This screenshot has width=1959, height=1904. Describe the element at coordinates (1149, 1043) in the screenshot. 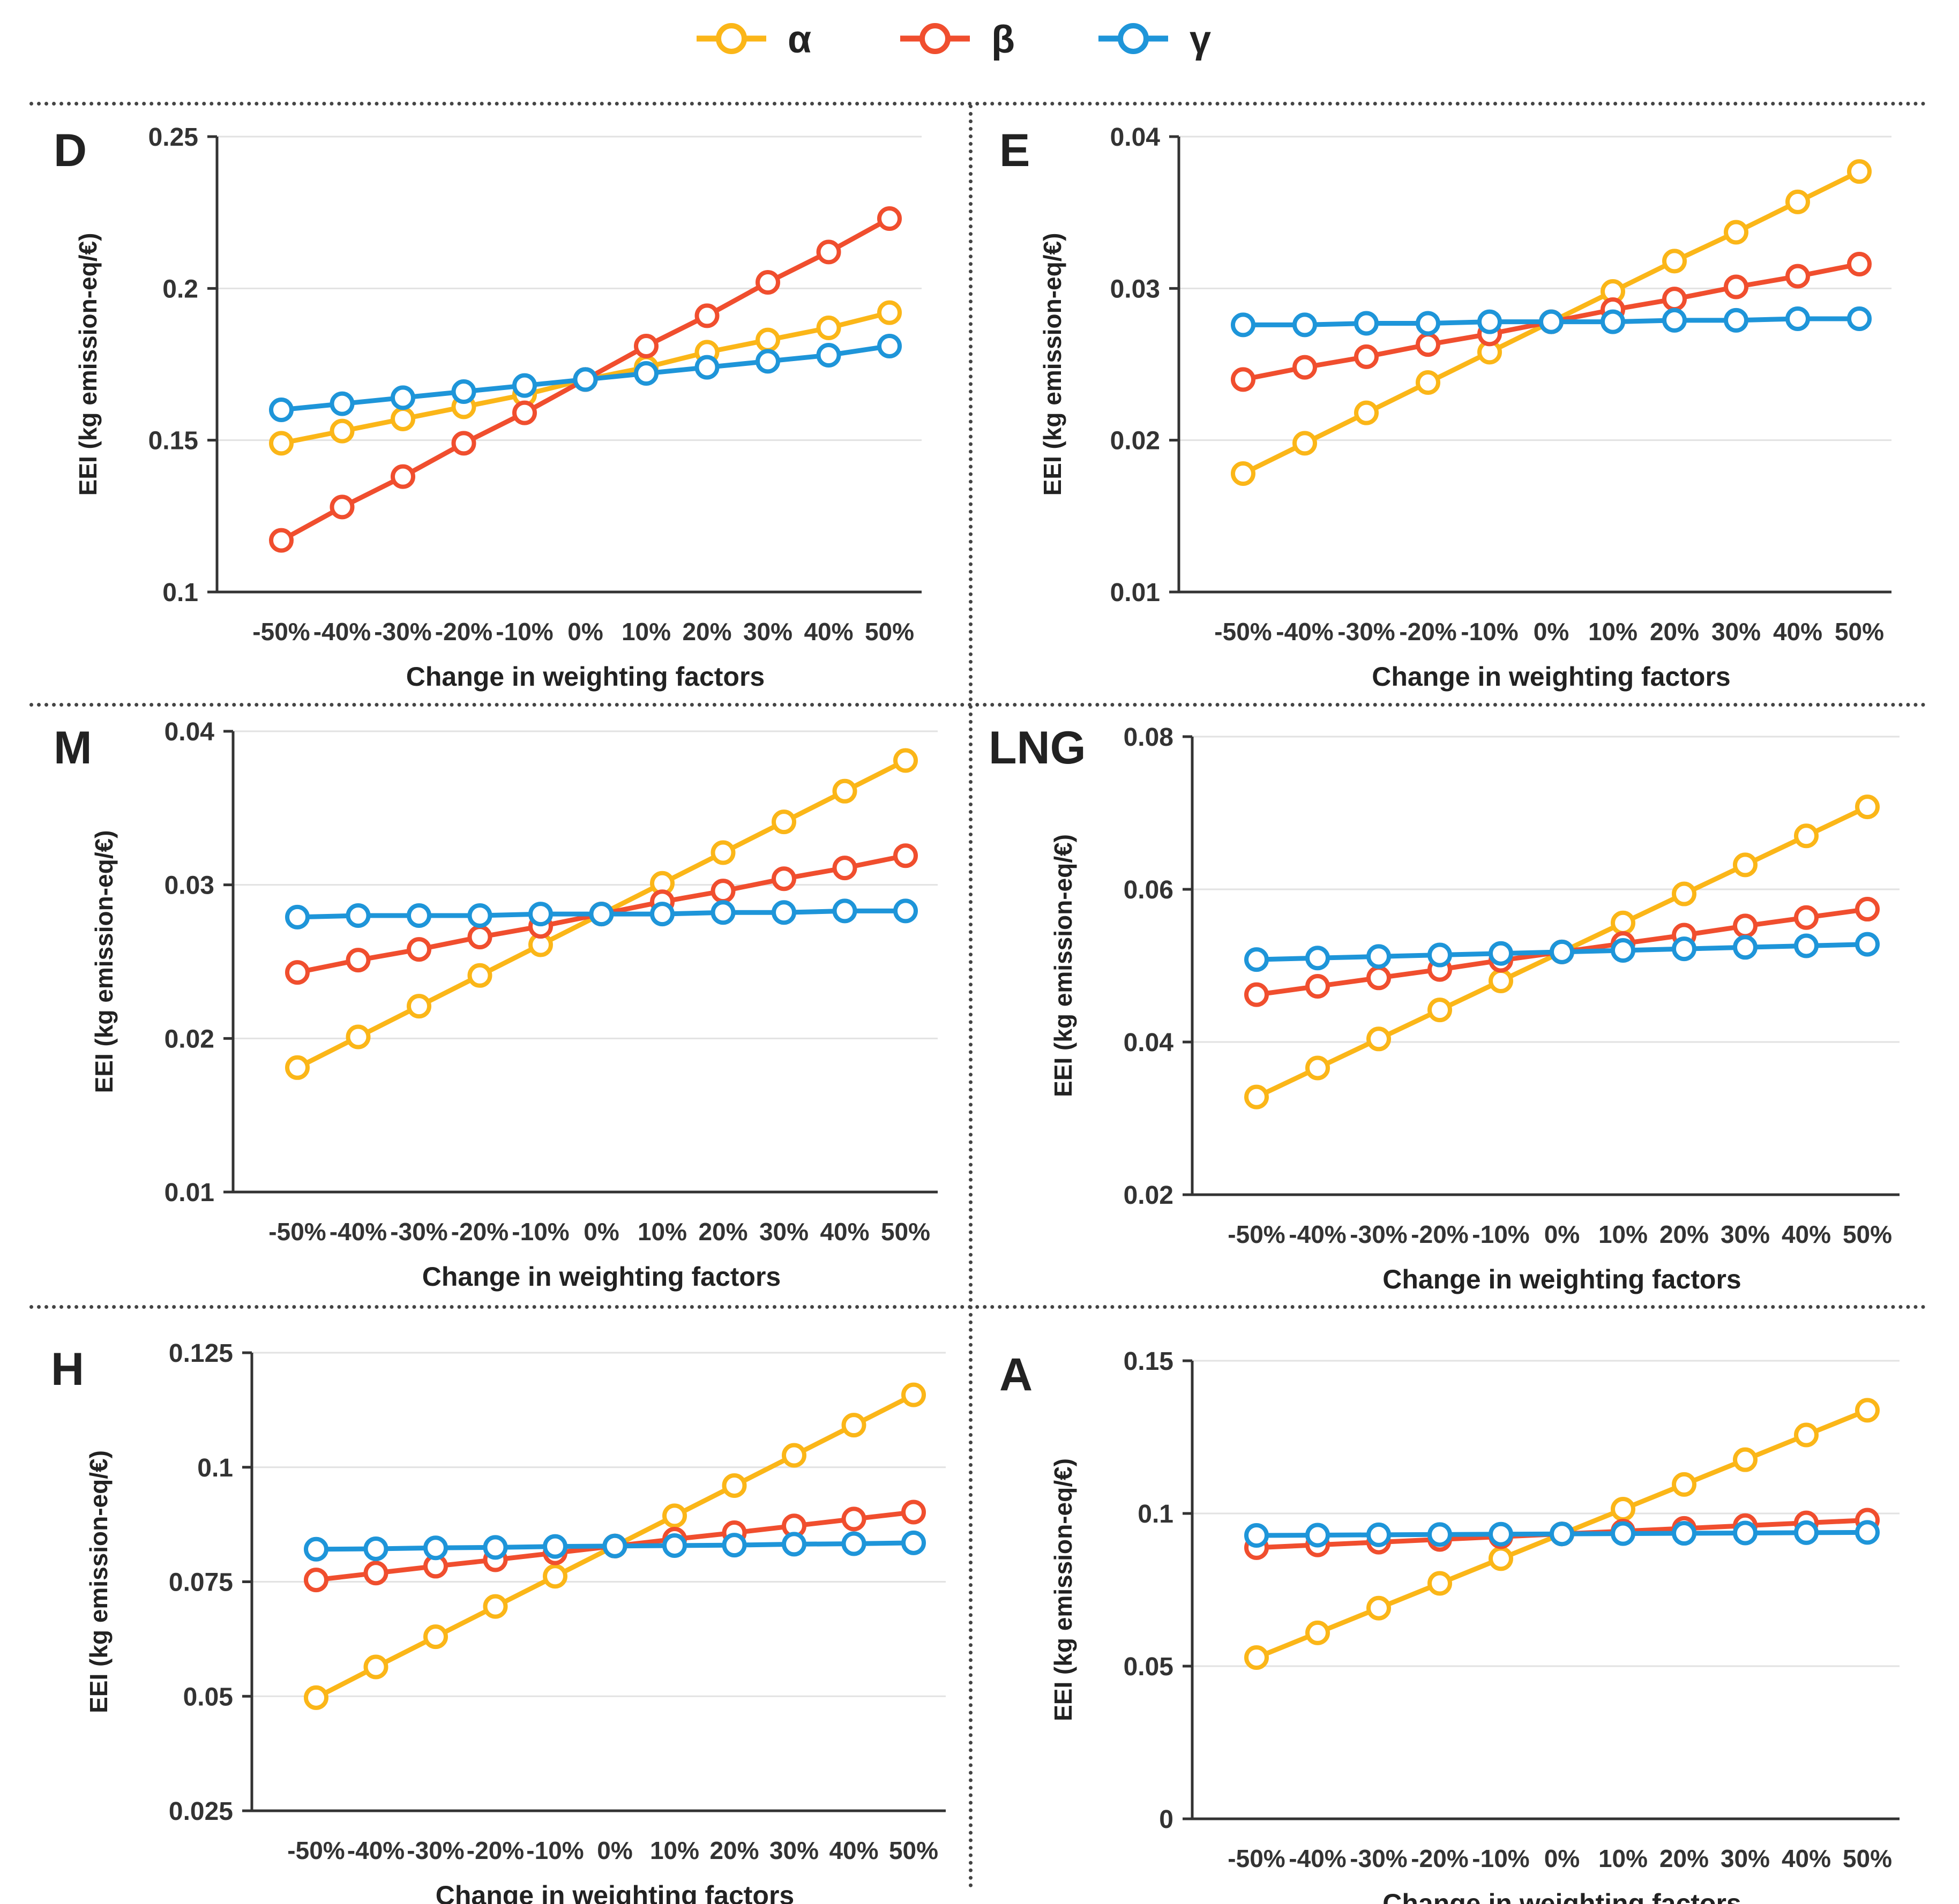

I see `y-tick-label: 0.04` at that location.